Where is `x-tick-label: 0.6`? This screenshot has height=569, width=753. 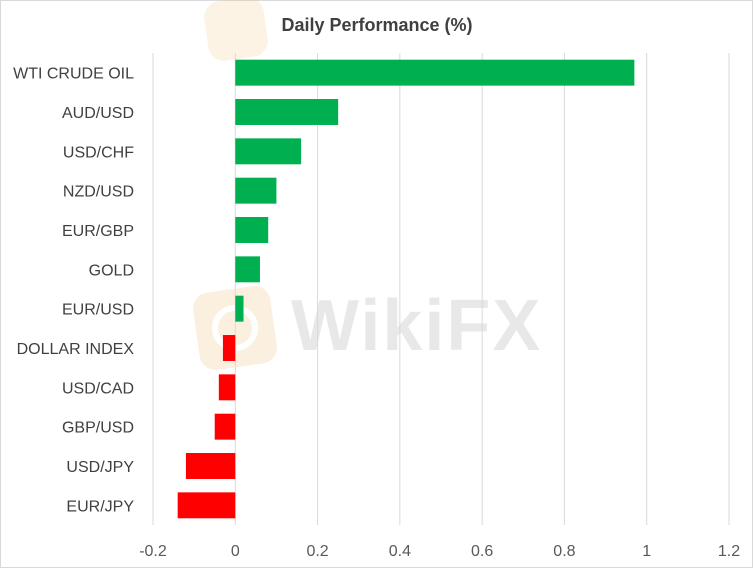
x-tick-label: 0.6 is located at coordinates (482, 551).